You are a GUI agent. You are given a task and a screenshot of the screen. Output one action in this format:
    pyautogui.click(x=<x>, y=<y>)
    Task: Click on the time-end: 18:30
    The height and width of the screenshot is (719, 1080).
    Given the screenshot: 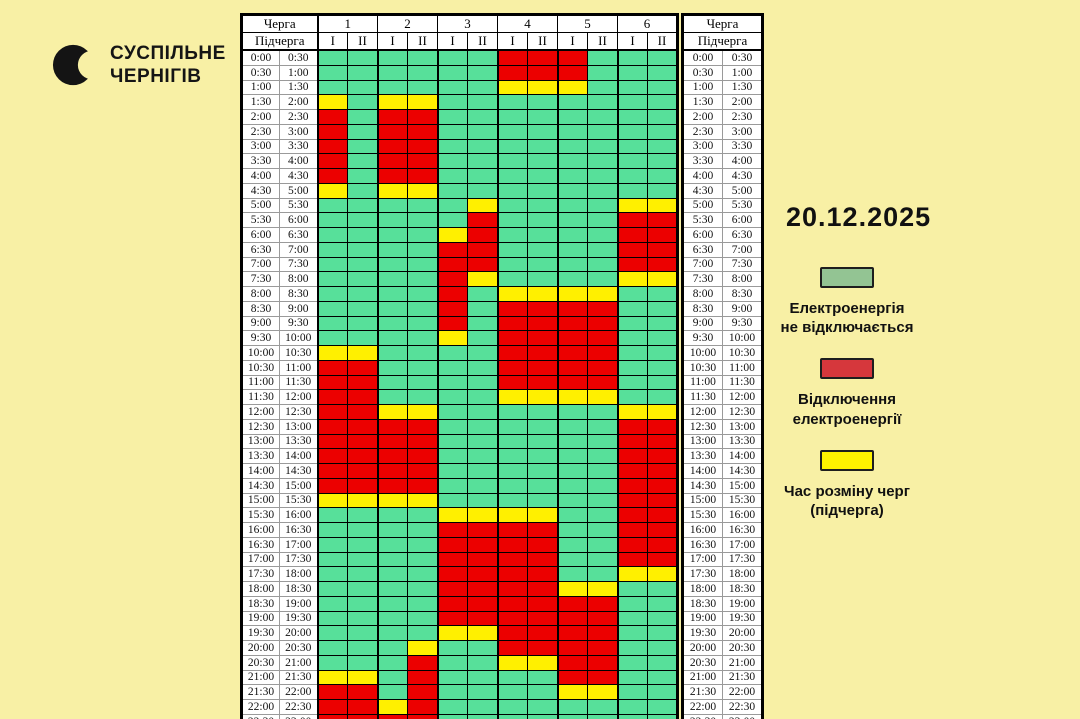 What is the action you would take?
    pyautogui.click(x=299, y=589)
    